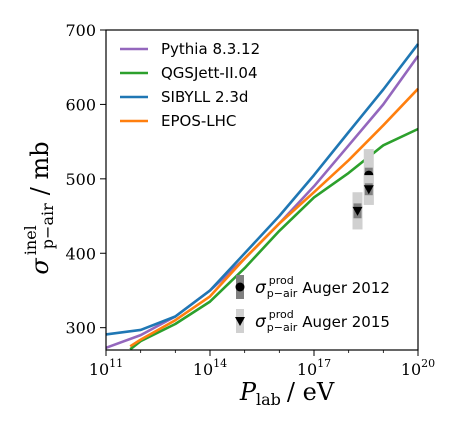  Describe the element at coordinates (80, 328) in the screenshot. I see `y-tick-label-0: 300` at that location.